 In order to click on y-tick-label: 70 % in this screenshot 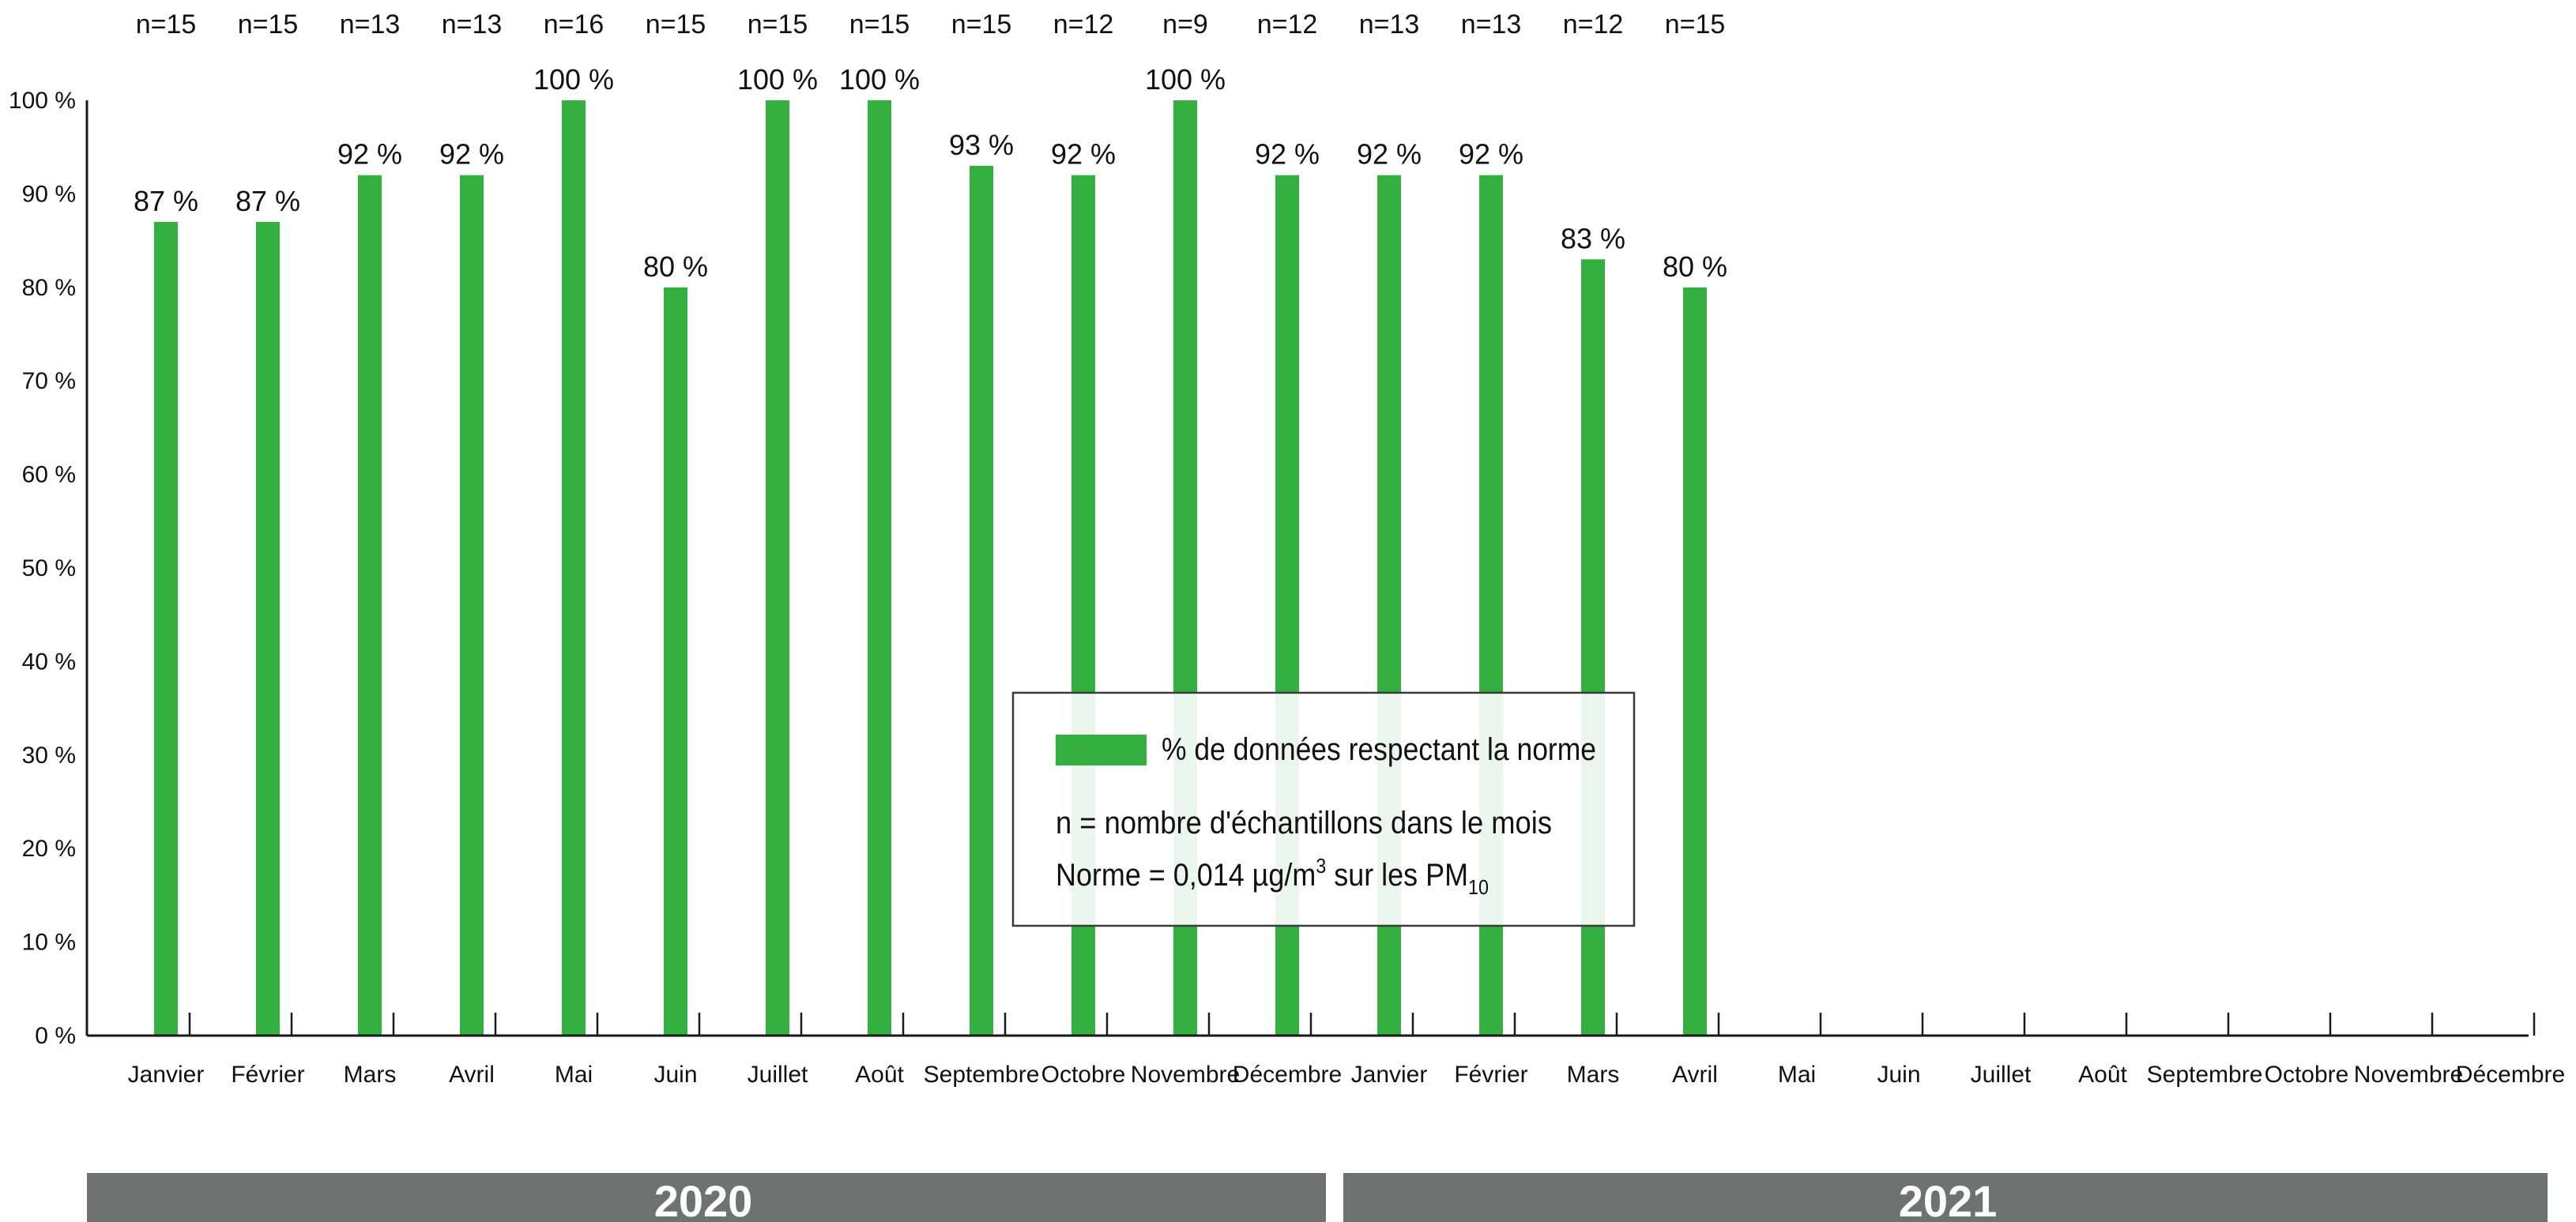, I will do `click(49, 381)`.